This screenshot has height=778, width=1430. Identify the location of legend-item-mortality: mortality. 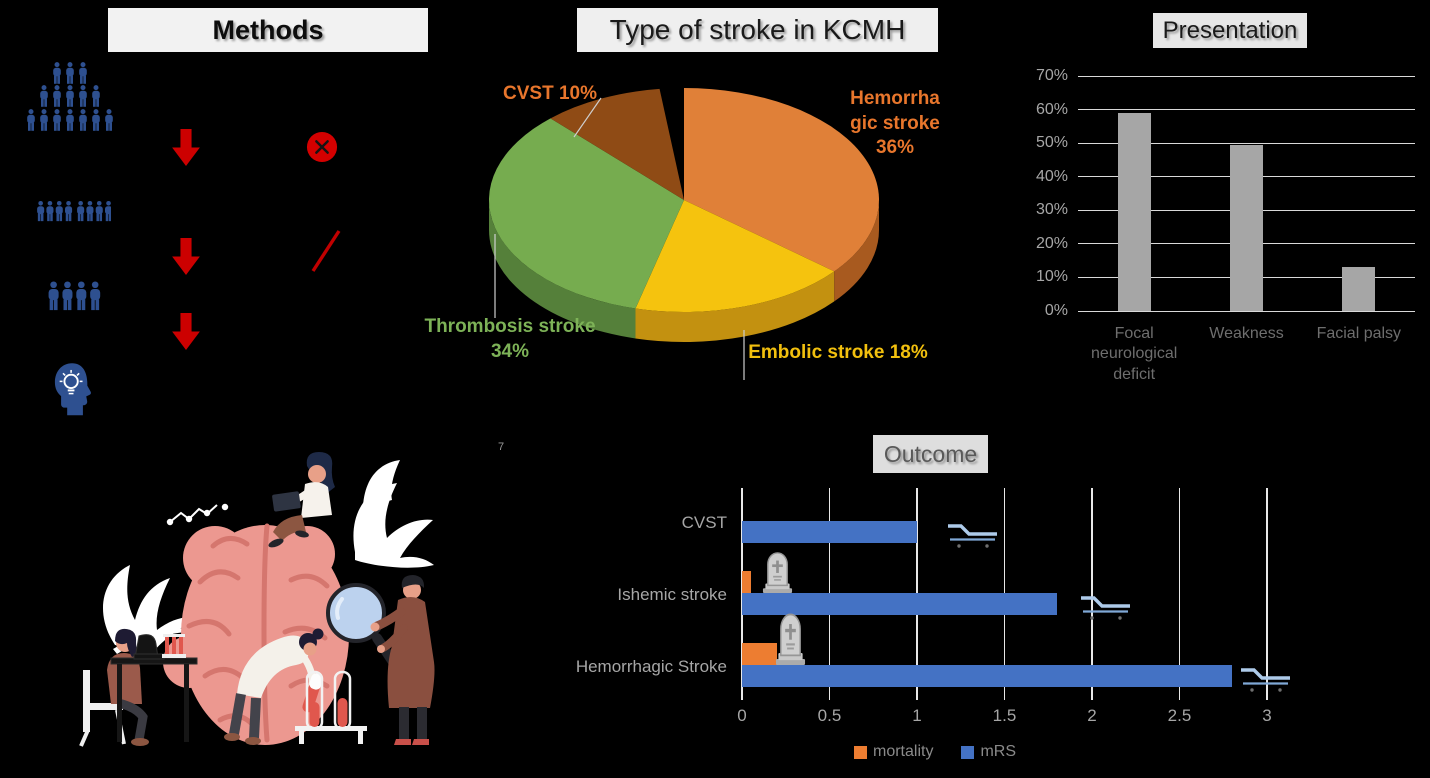
(893, 752).